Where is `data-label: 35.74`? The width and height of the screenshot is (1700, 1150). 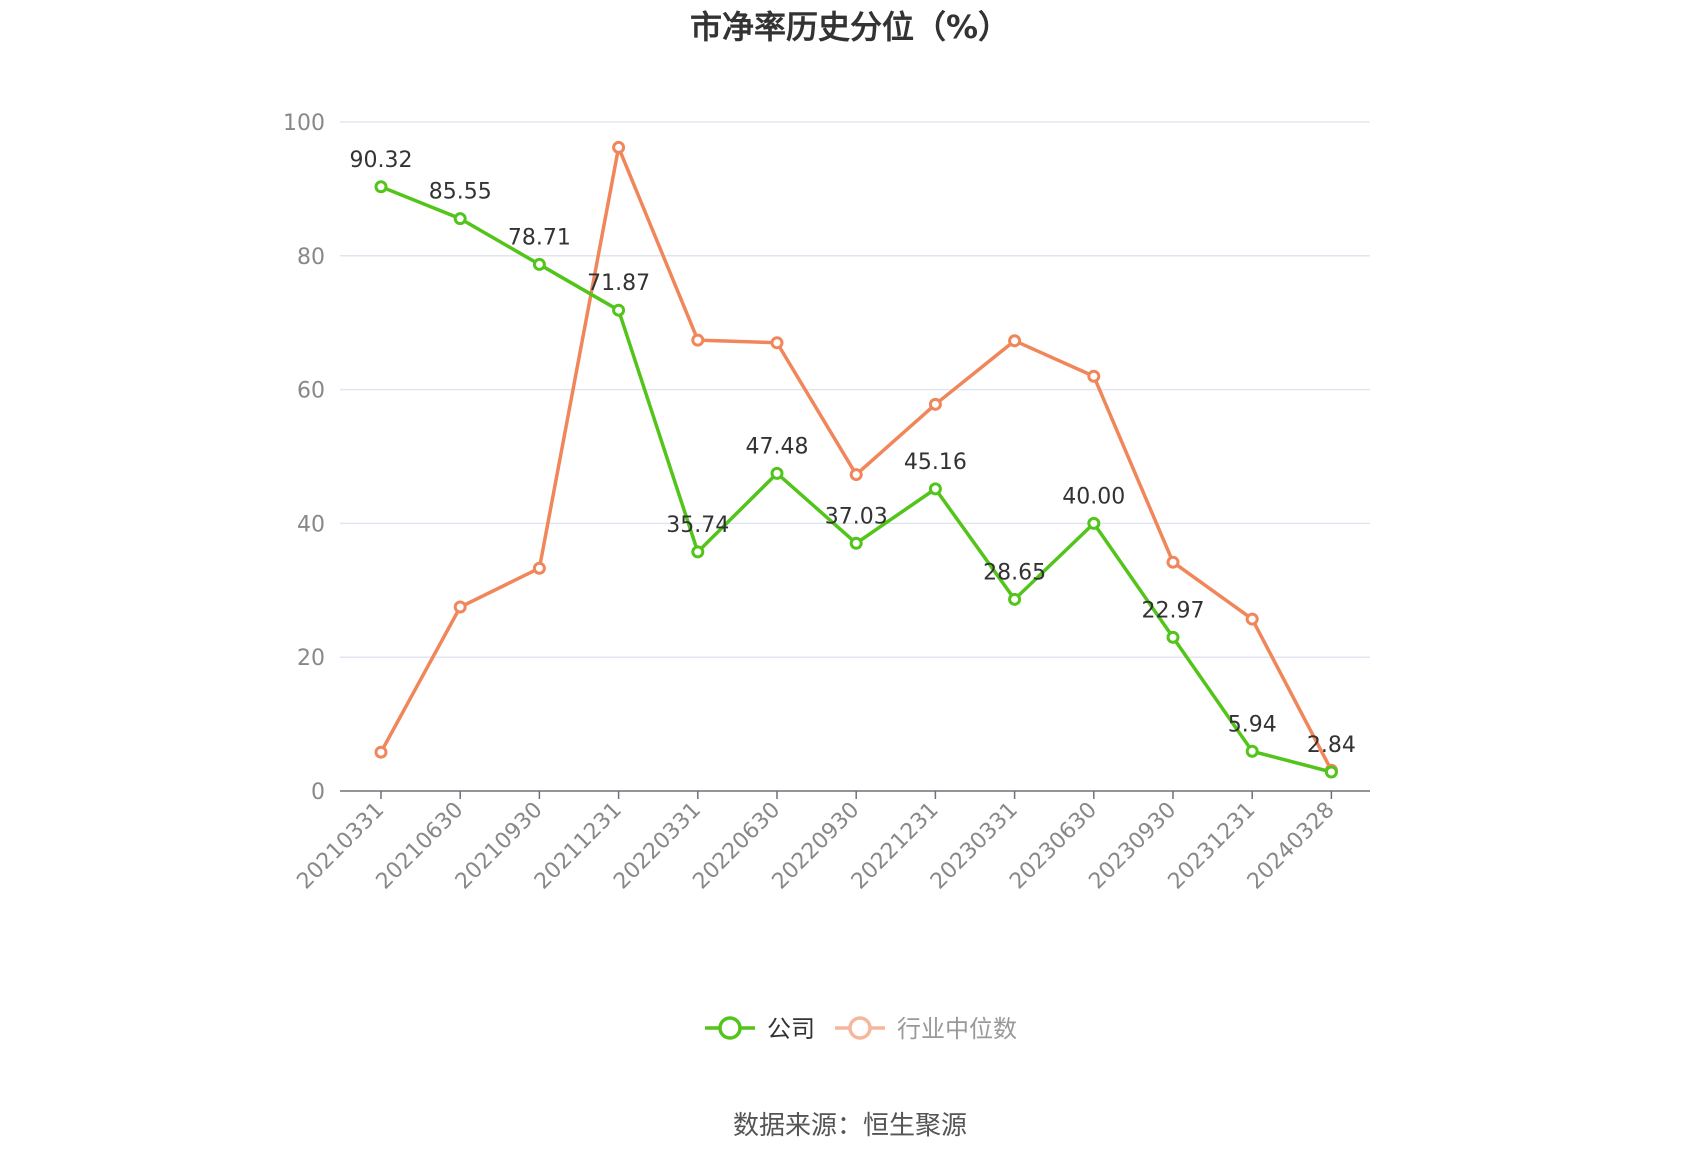
data-label: 35.74 is located at coordinates (697, 525).